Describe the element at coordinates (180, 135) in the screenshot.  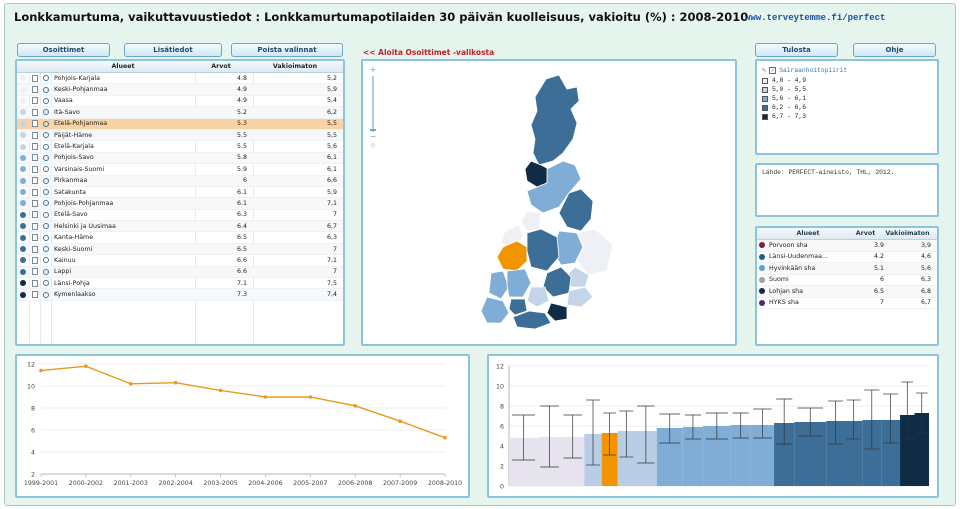
I see `region-row: Päijät-Häme 5.5 5,5` at that location.